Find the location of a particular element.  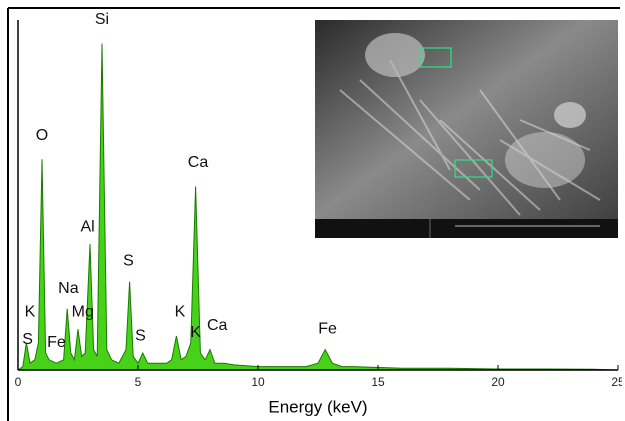

peak-label: Si is located at coordinates (102, 19).